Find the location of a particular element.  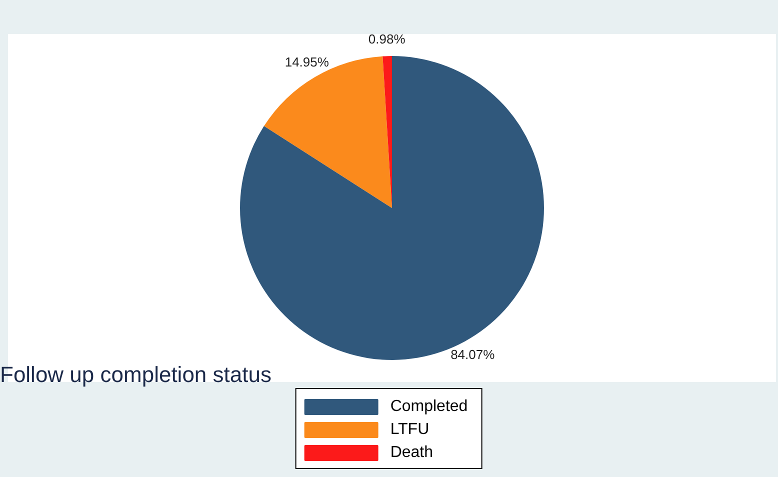

data-label: 0.98% is located at coordinates (387, 39).